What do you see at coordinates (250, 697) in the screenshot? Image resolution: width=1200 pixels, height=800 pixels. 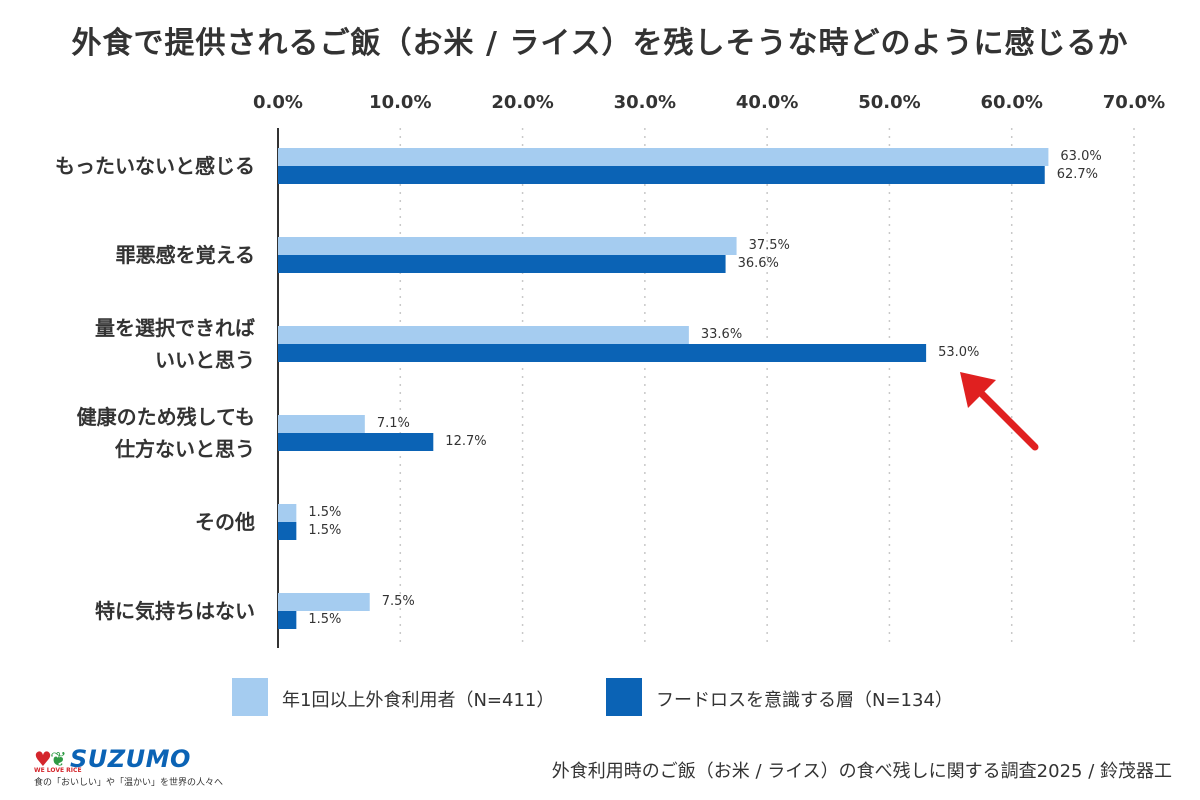 I see `legend-swatch-series1` at bounding box center [250, 697].